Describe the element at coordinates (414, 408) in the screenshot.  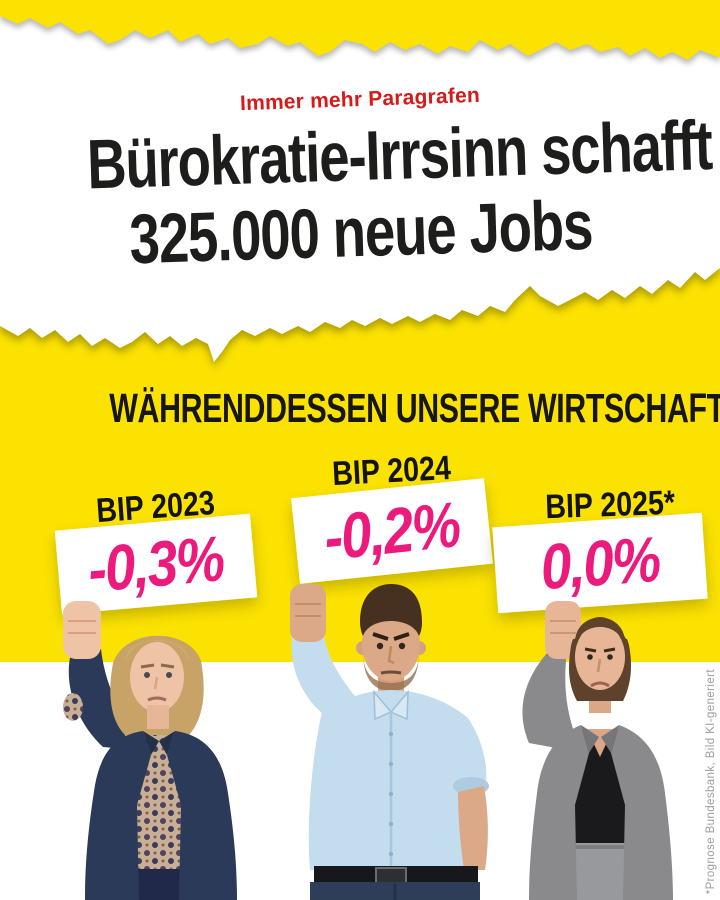
I see `section-title-text: WÄHRENDDESSEN UNSERE WIRTSCHAFT:` at that location.